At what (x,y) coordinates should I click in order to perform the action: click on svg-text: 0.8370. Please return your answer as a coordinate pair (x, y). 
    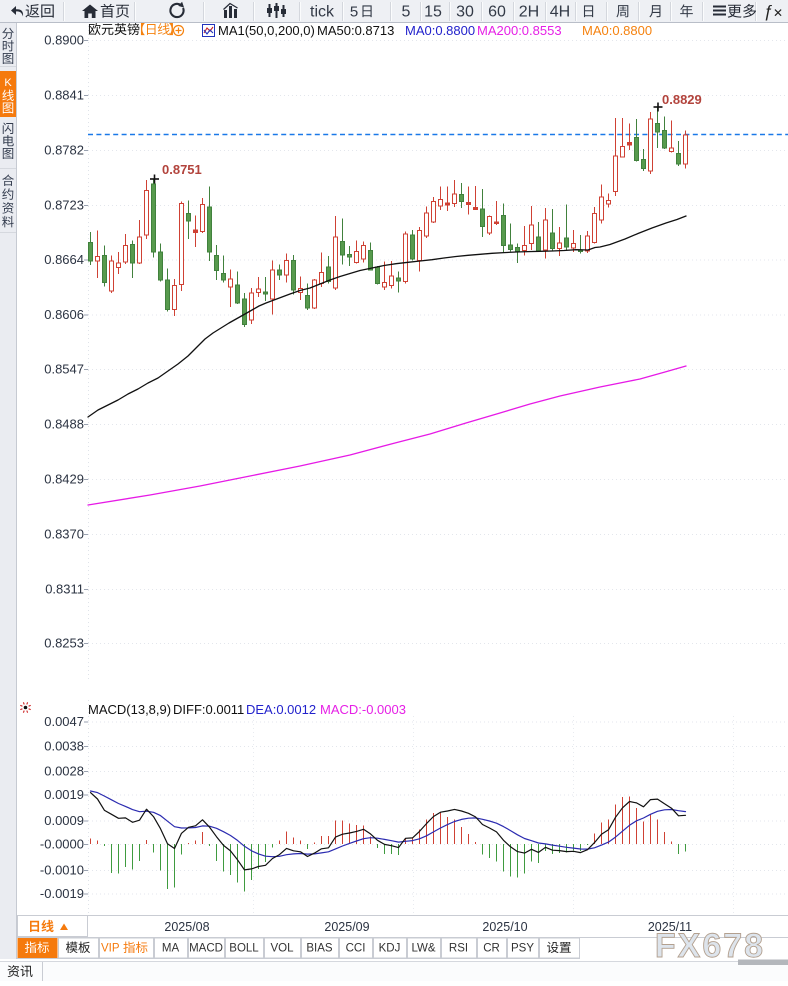
    Looking at the image, I should click on (64, 534).